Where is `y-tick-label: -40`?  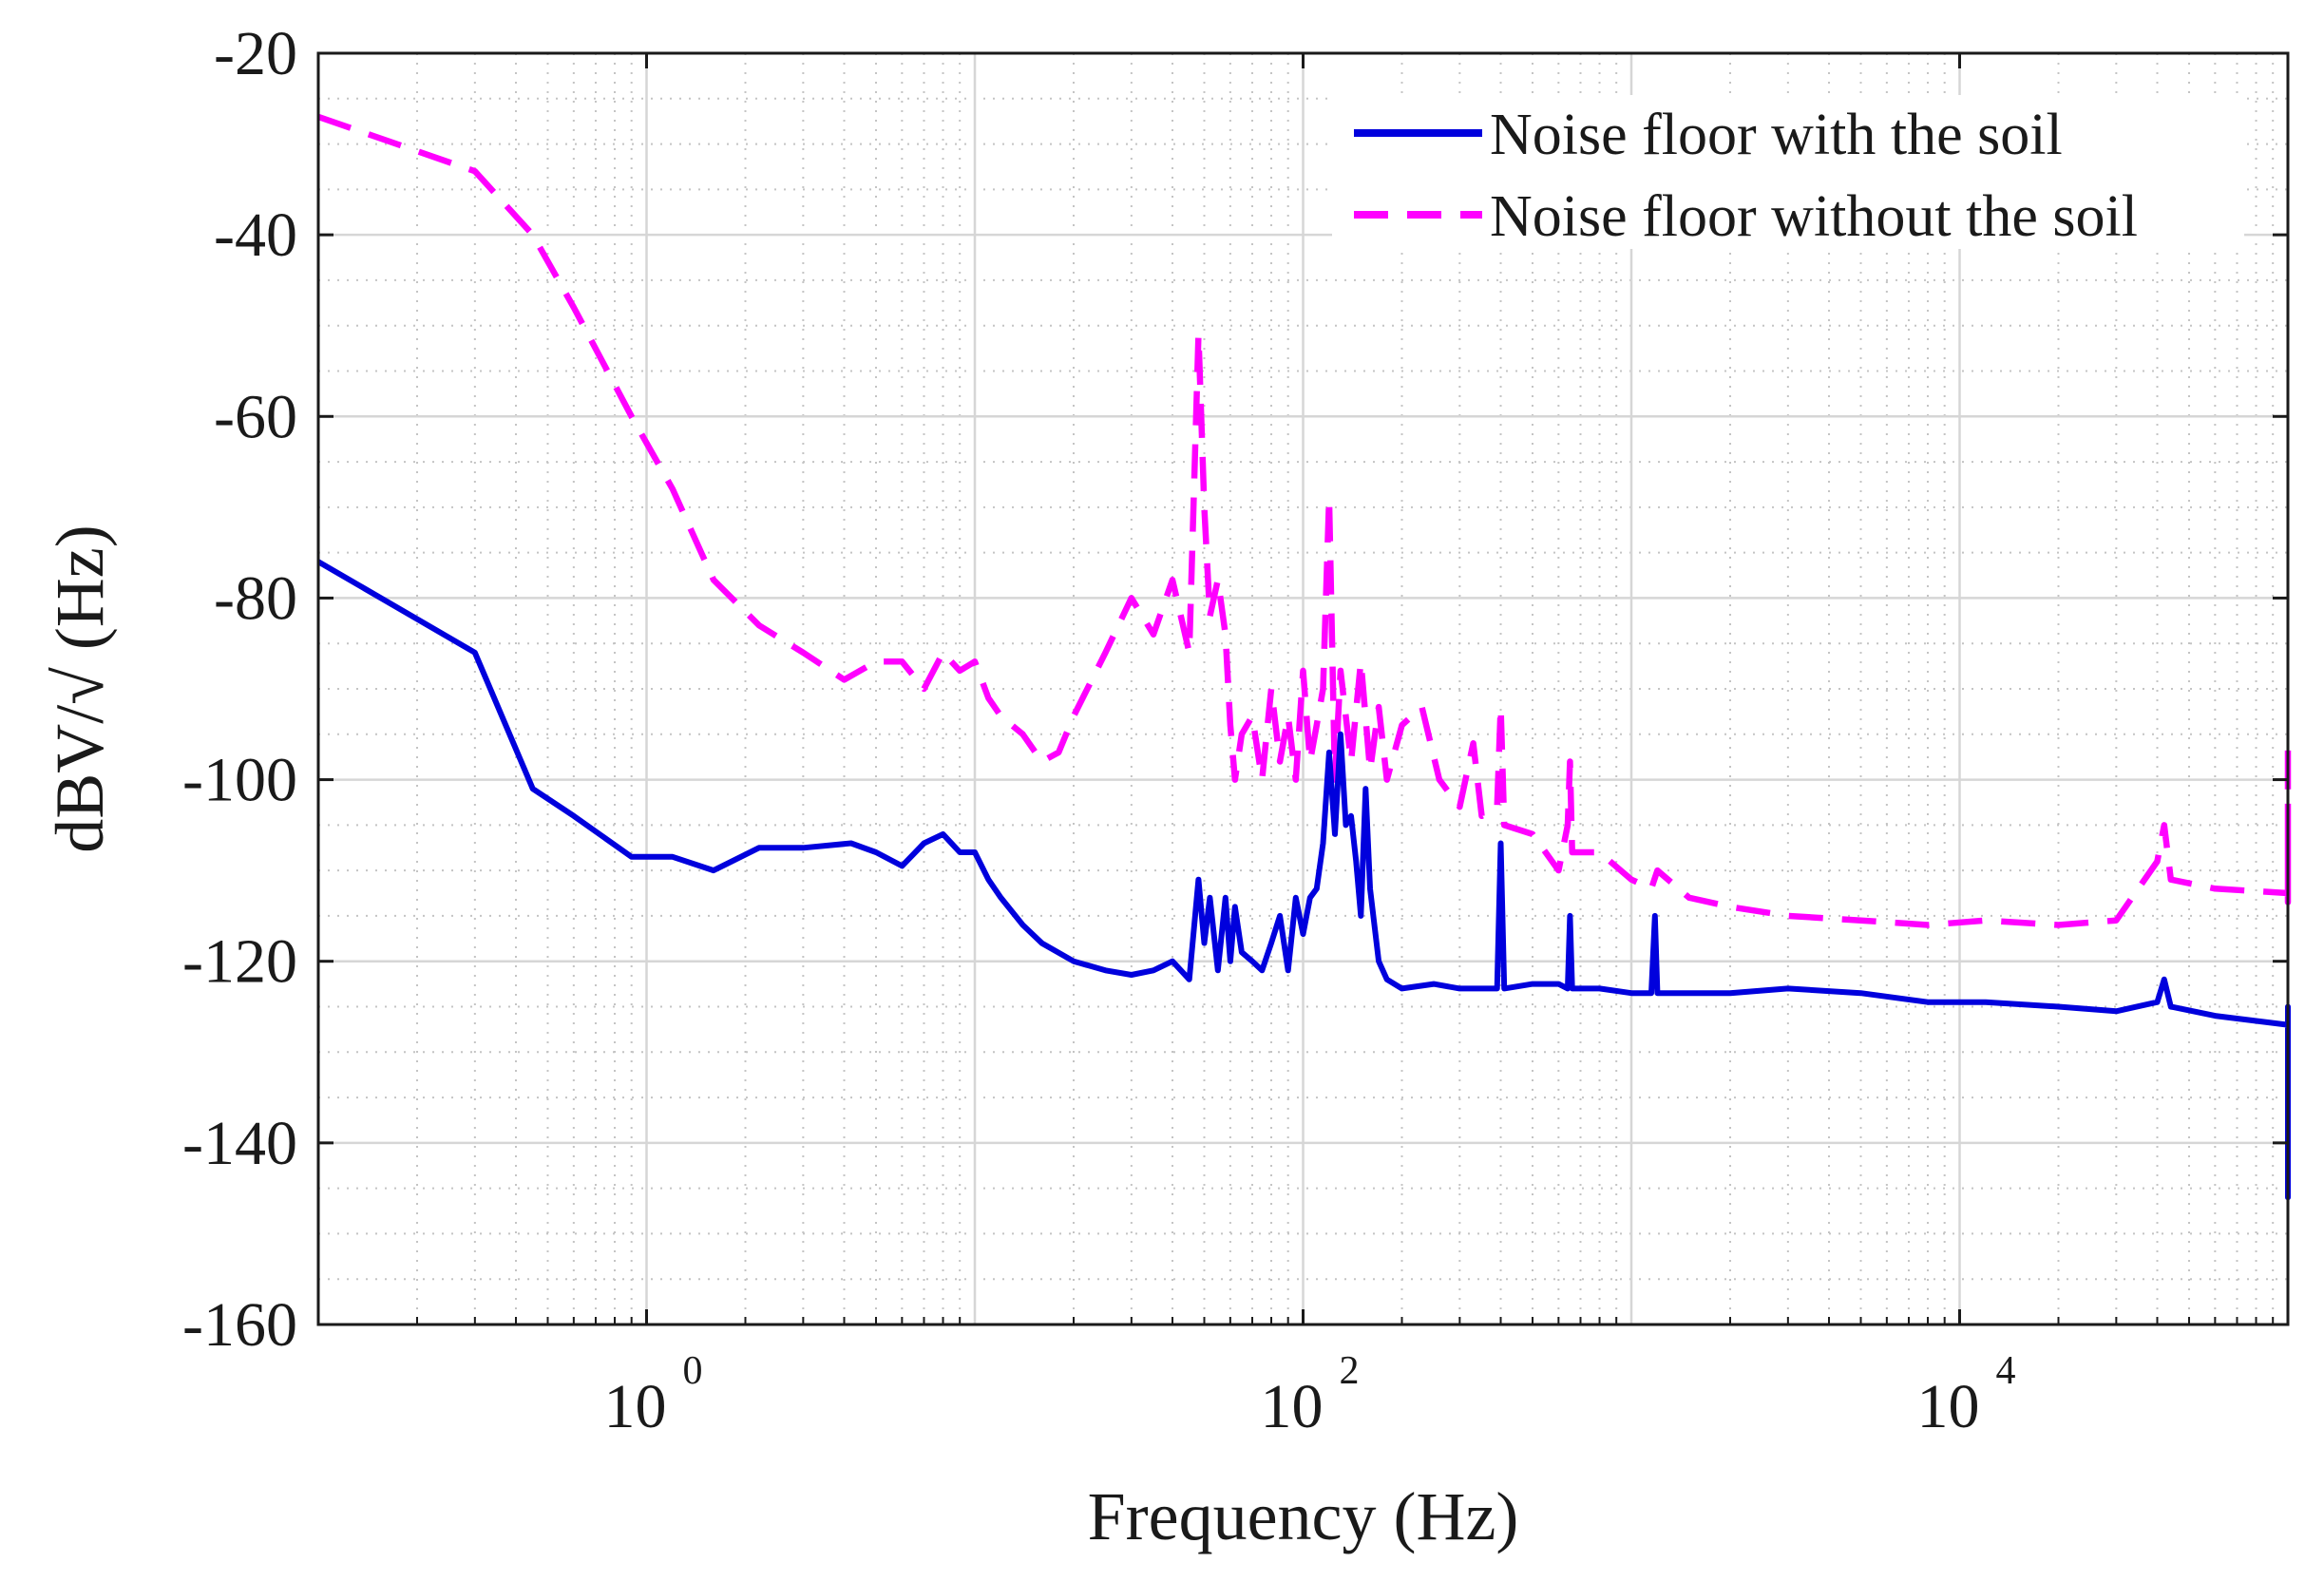
y-tick-label: -40 is located at coordinates (255, 235).